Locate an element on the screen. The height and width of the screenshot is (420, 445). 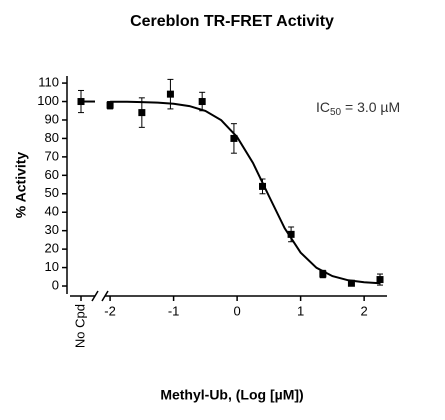
annotation-main: IC is located at coordinates (323, 107).